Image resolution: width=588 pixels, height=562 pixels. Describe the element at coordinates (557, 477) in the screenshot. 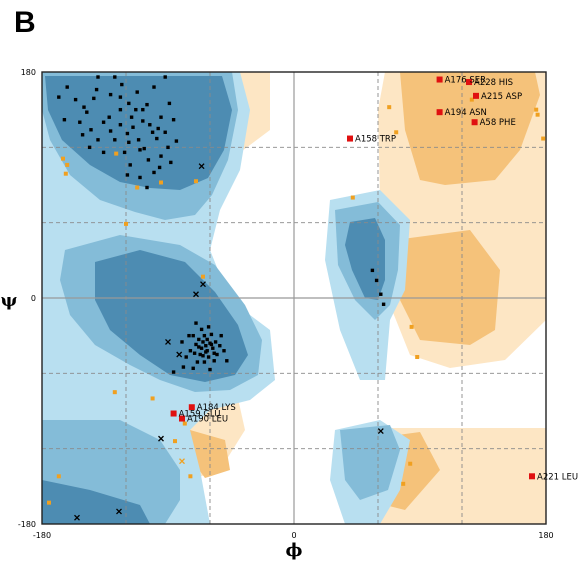

I see `residue-label: A221 LEU` at that location.